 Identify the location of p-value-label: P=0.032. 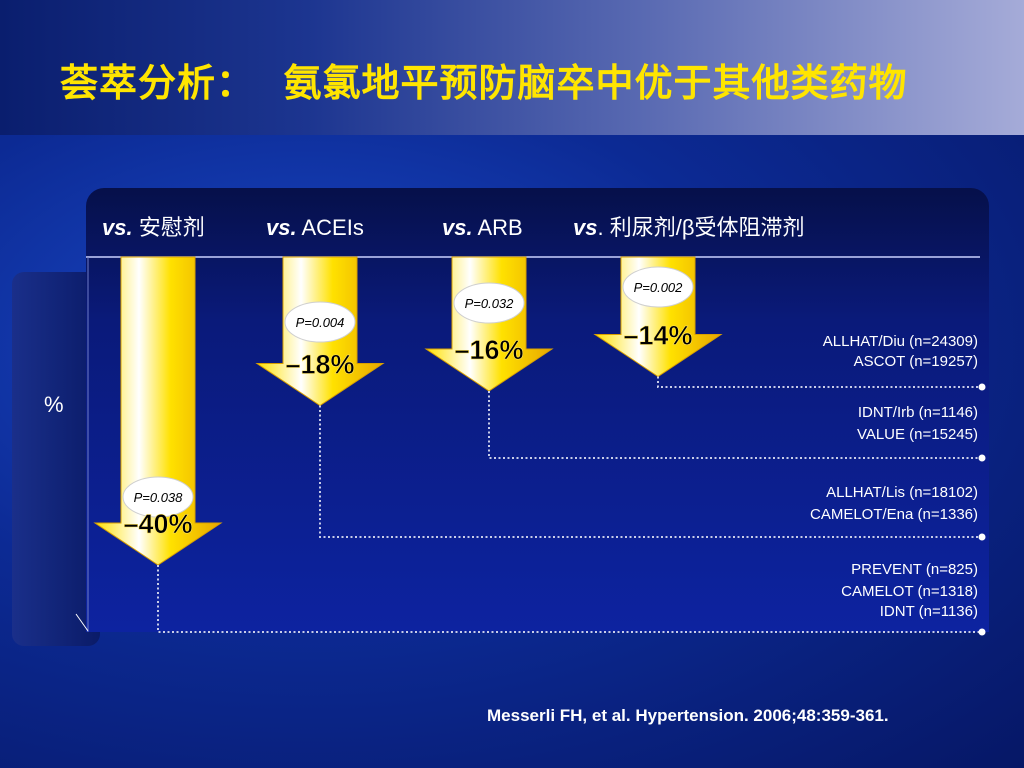
(490, 303).